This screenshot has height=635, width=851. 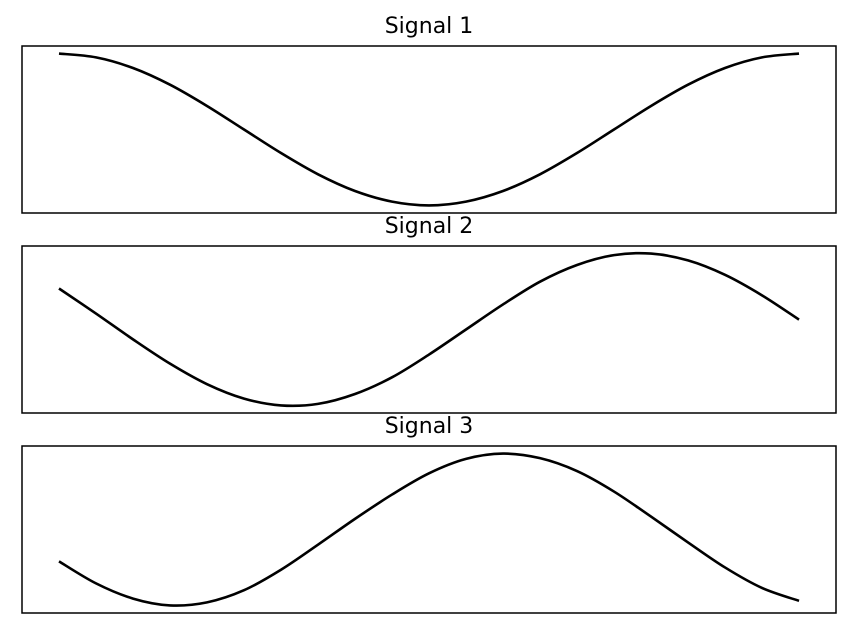 I want to click on signal-2-title: Signal 2, so click(x=429, y=226).